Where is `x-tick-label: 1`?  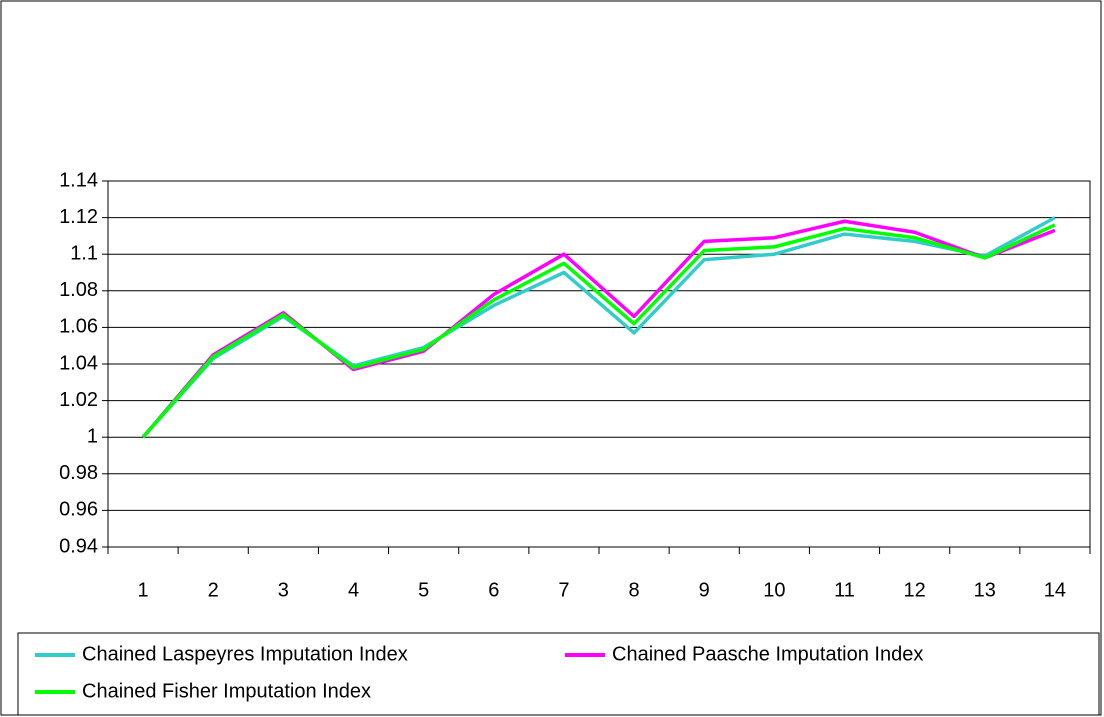 x-tick-label: 1 is located at coordinates (143, 590).